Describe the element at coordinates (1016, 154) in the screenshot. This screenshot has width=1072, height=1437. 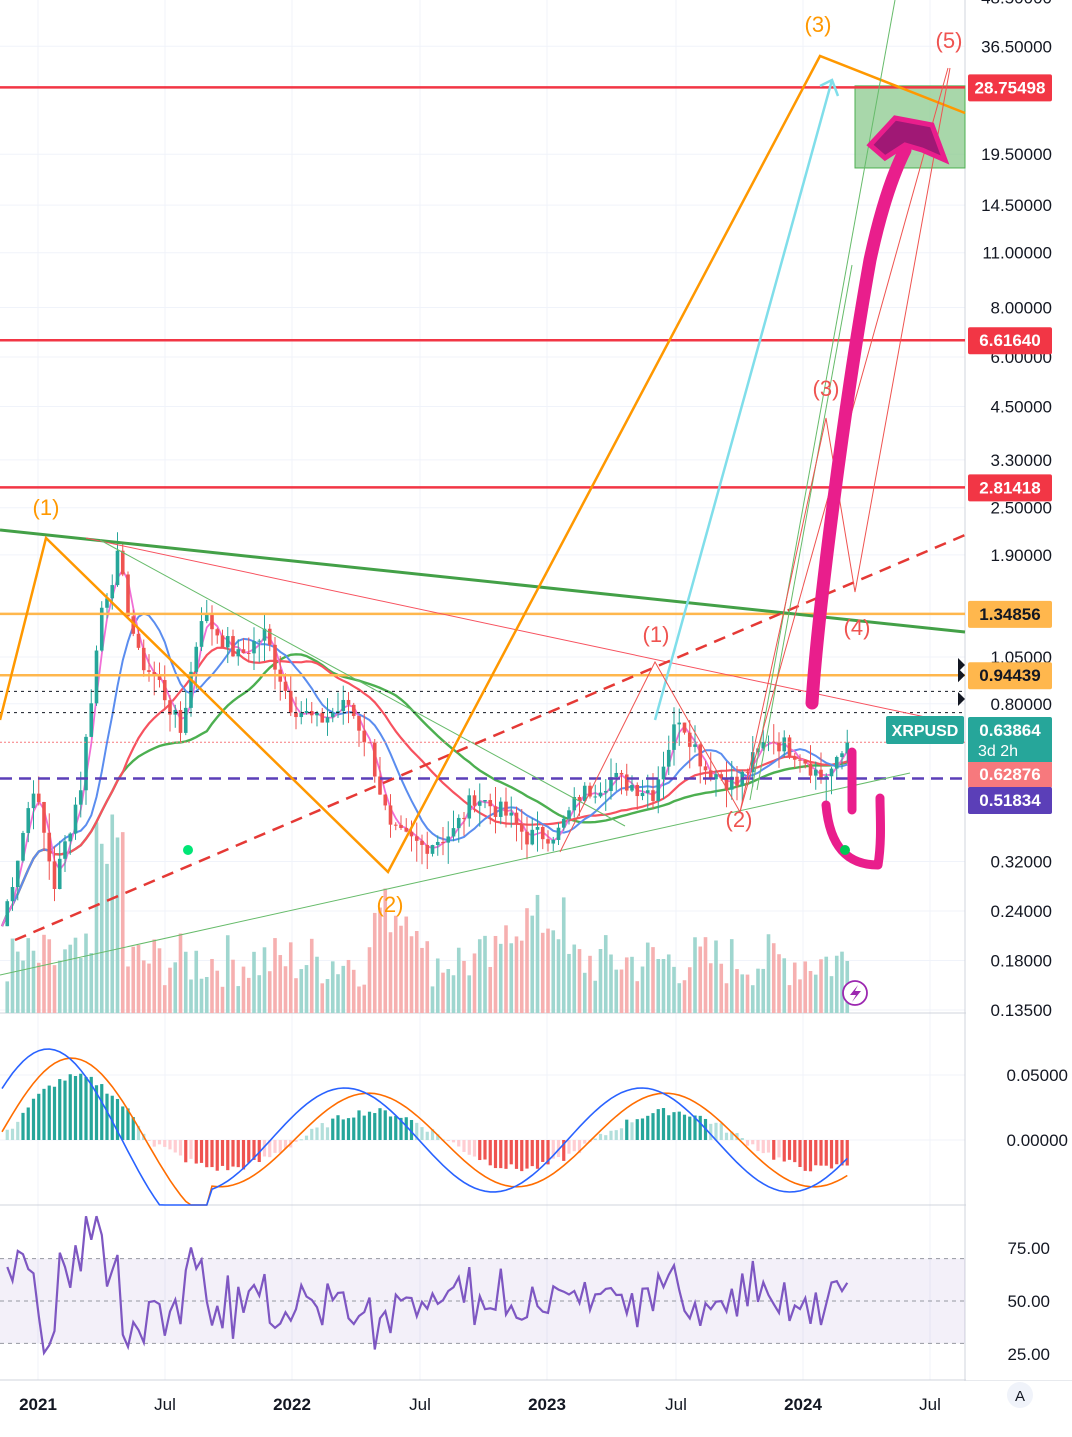
I see `price-tick-label: 19.50000` at that location.